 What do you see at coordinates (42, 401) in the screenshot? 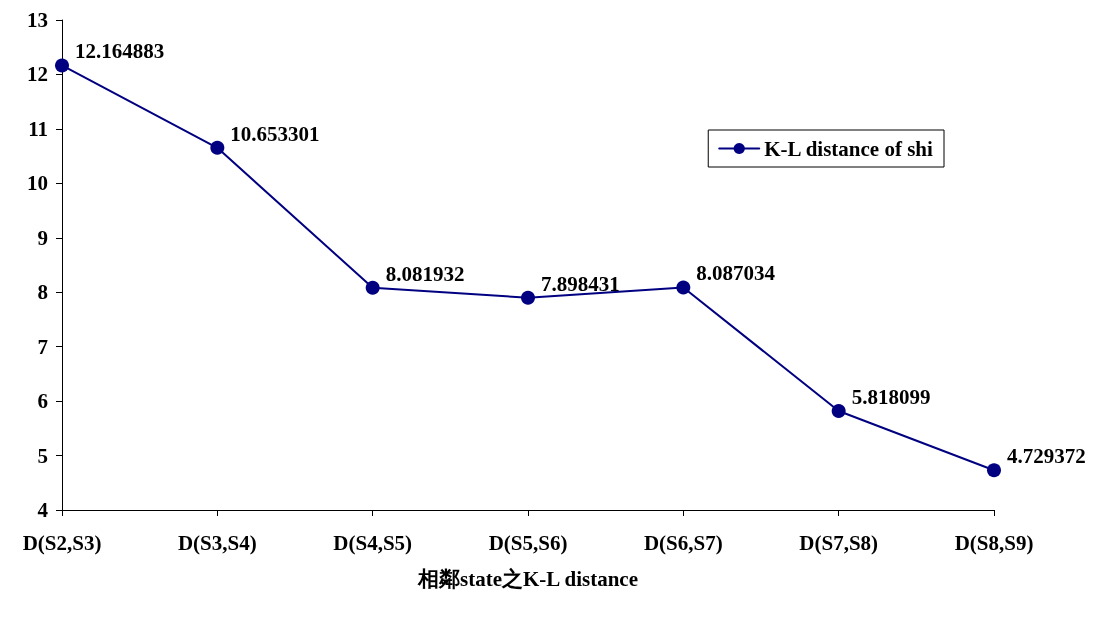
I see `y-tick-label: 6` at bounding box center [42, 401].